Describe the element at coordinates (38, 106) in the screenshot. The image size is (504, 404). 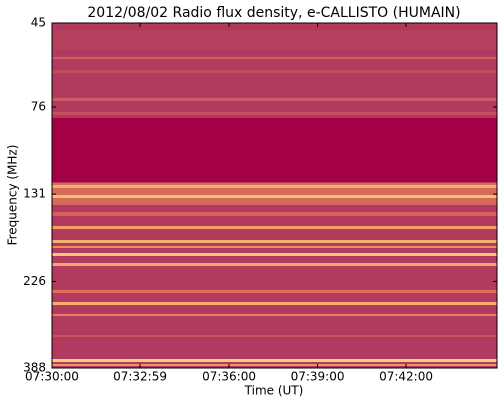
I see `y-tick-label: 76` at that location.